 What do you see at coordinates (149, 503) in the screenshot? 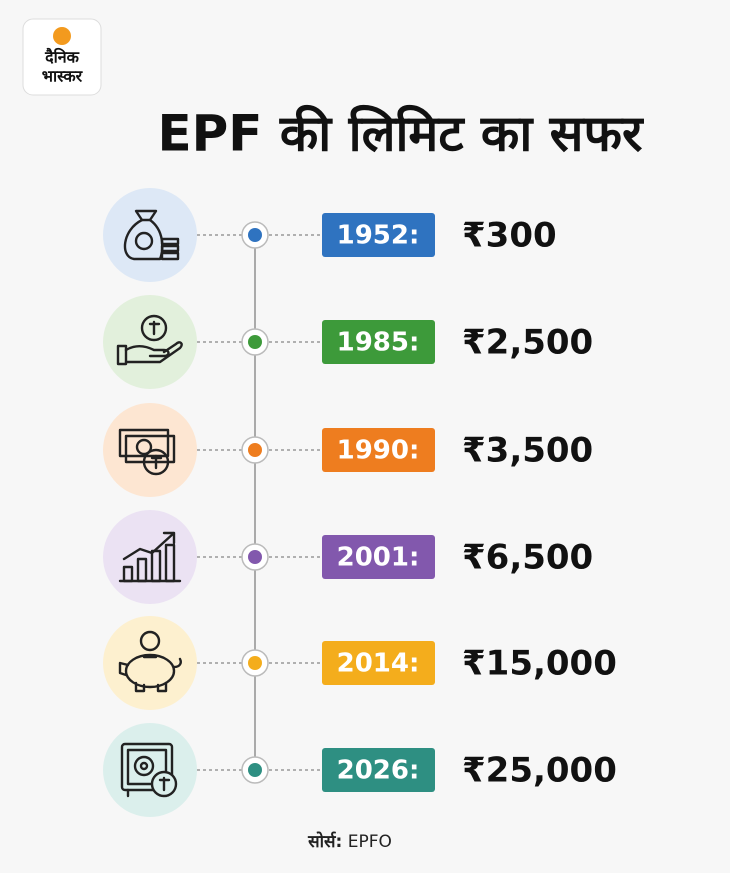
I see `icons` at bounding box center [149, 503].